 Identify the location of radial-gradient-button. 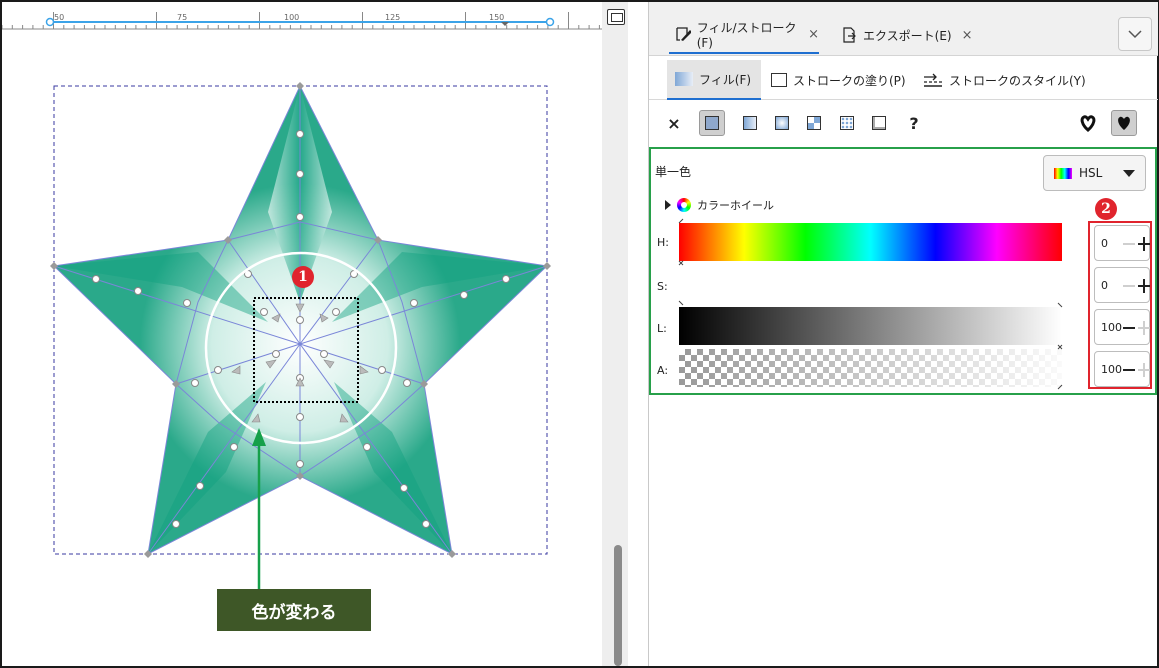
(782, 123).